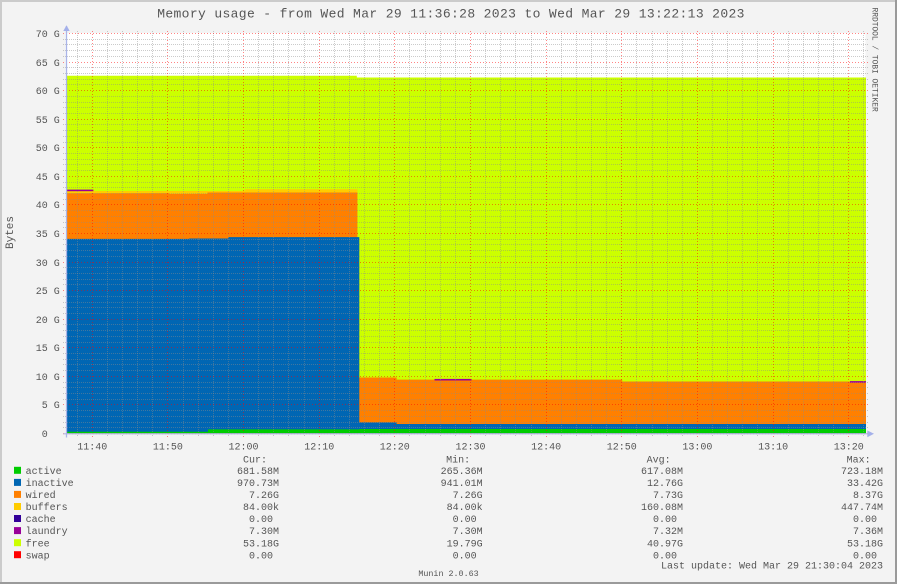  What do you see at coordinates (458, 461) in the screenshot?
I see `svg-text: Min:` at bounding box center [458, 461].